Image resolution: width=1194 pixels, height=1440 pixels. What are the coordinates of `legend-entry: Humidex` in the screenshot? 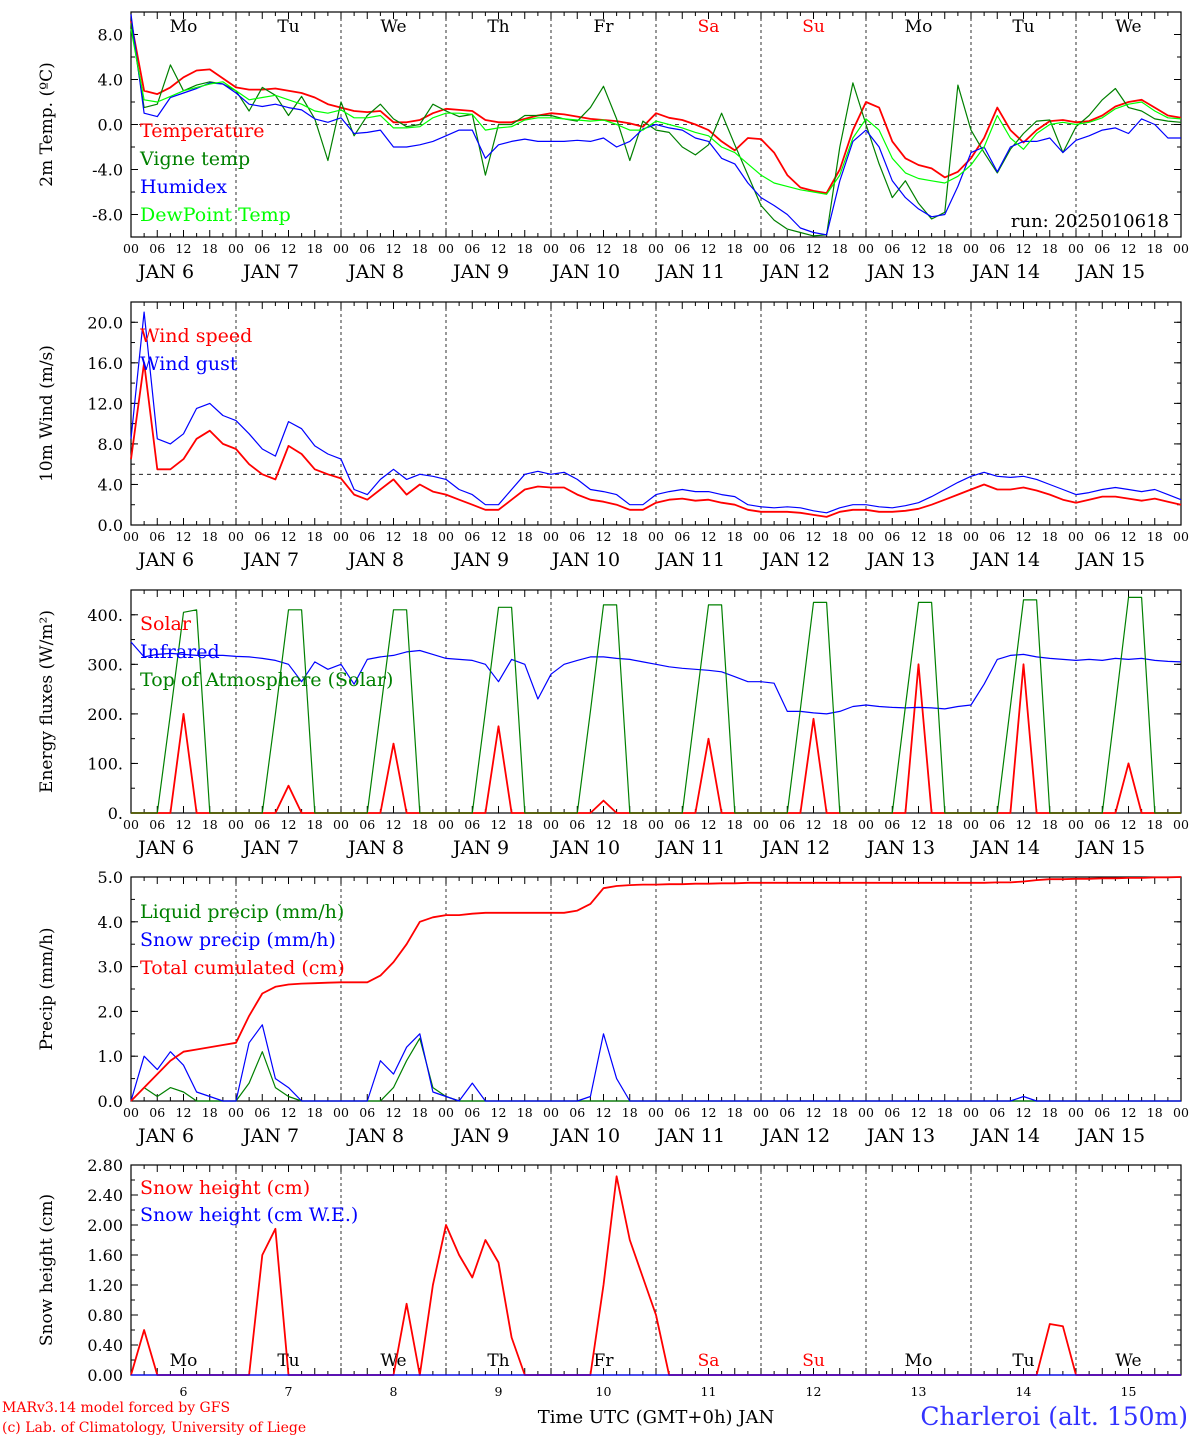 It's located at (183, 187).